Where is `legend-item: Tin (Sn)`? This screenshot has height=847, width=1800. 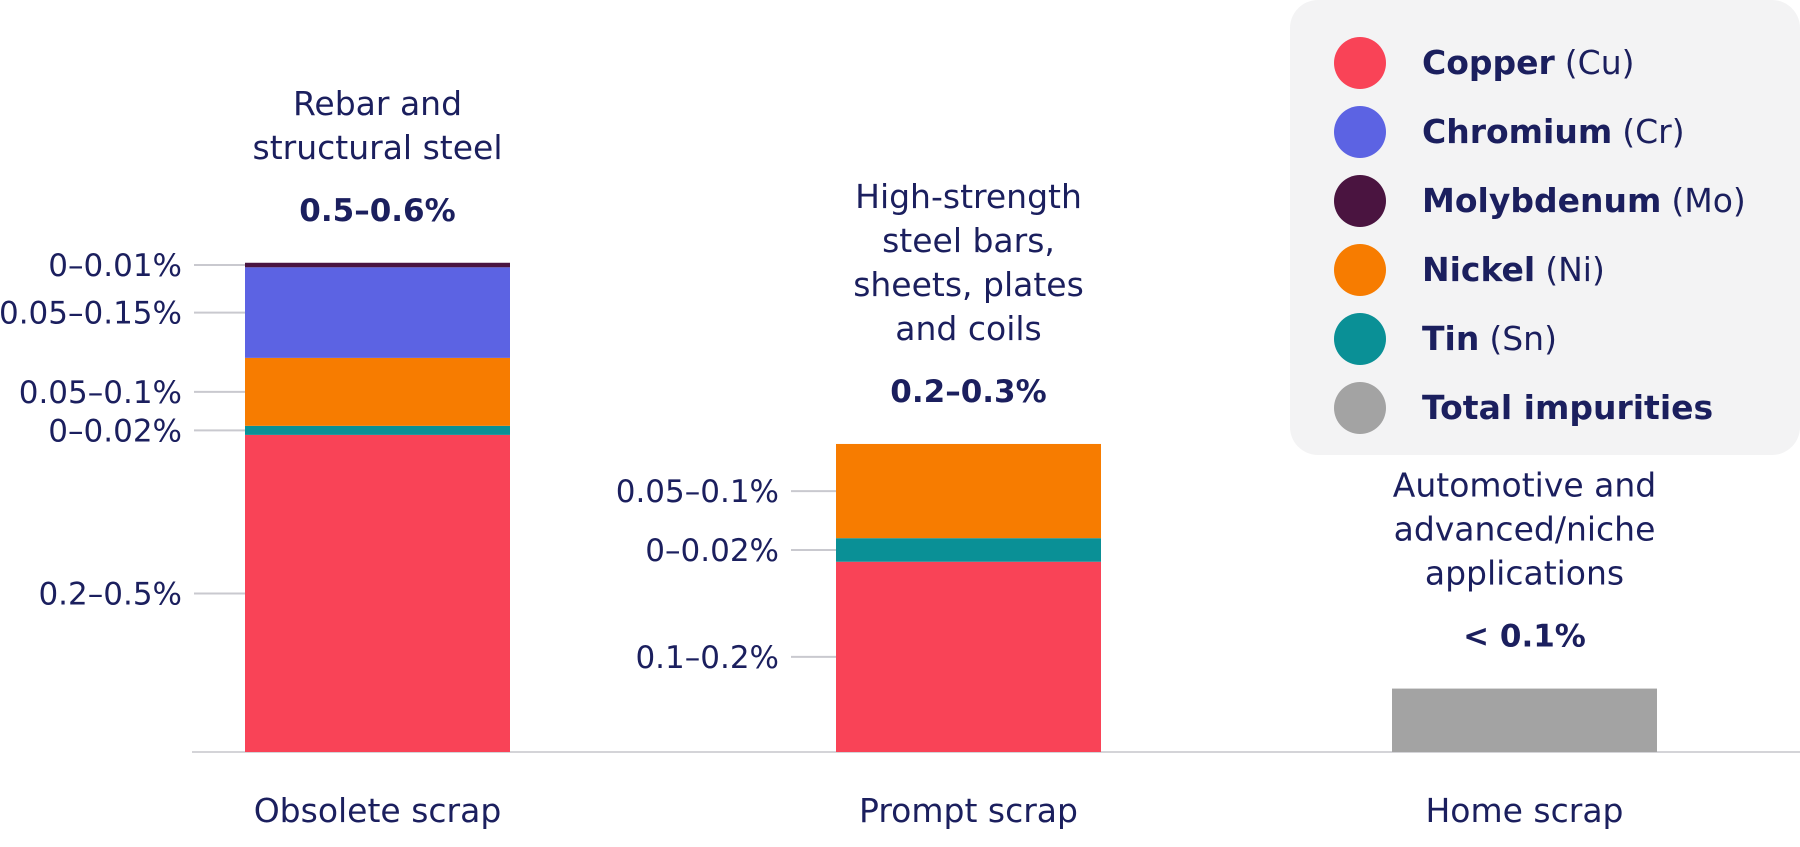 legend-item: Tin (Sn) is located at coordinates (1567, 338).